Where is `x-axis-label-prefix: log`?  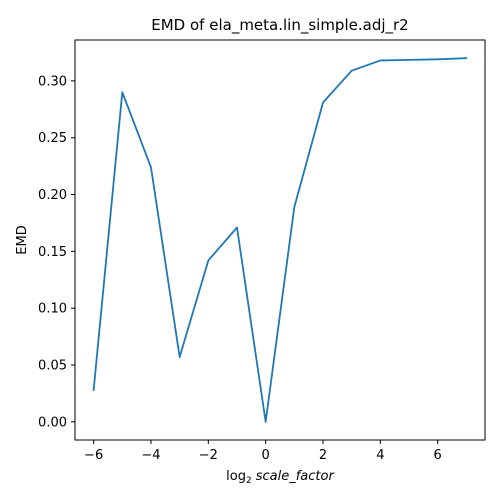
x-axis-label-prefix: log is located at coordinates (236, 476).